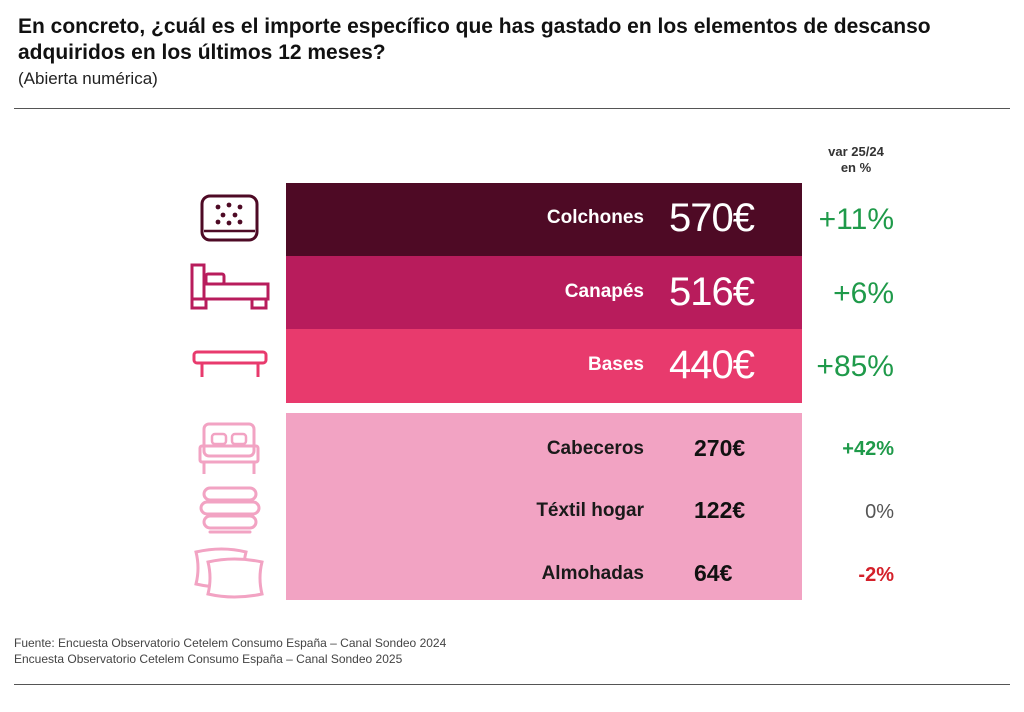 The height and width of the screenshot is (712, 1024). What do you see at coordinates (879, 512) in the screenshot?
I see `variation-textil-hogar: 0%` at bounding box center [879, 512].